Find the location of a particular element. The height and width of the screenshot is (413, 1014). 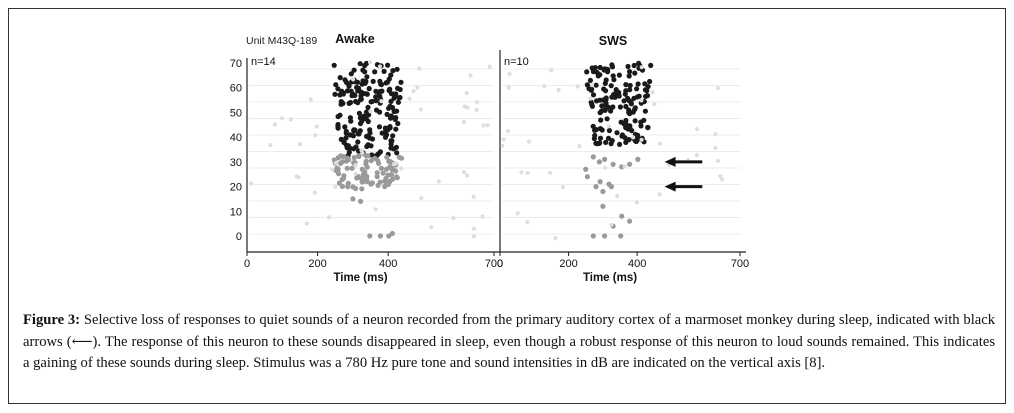

plot-title: Awake is located at coordinates (354, 39).